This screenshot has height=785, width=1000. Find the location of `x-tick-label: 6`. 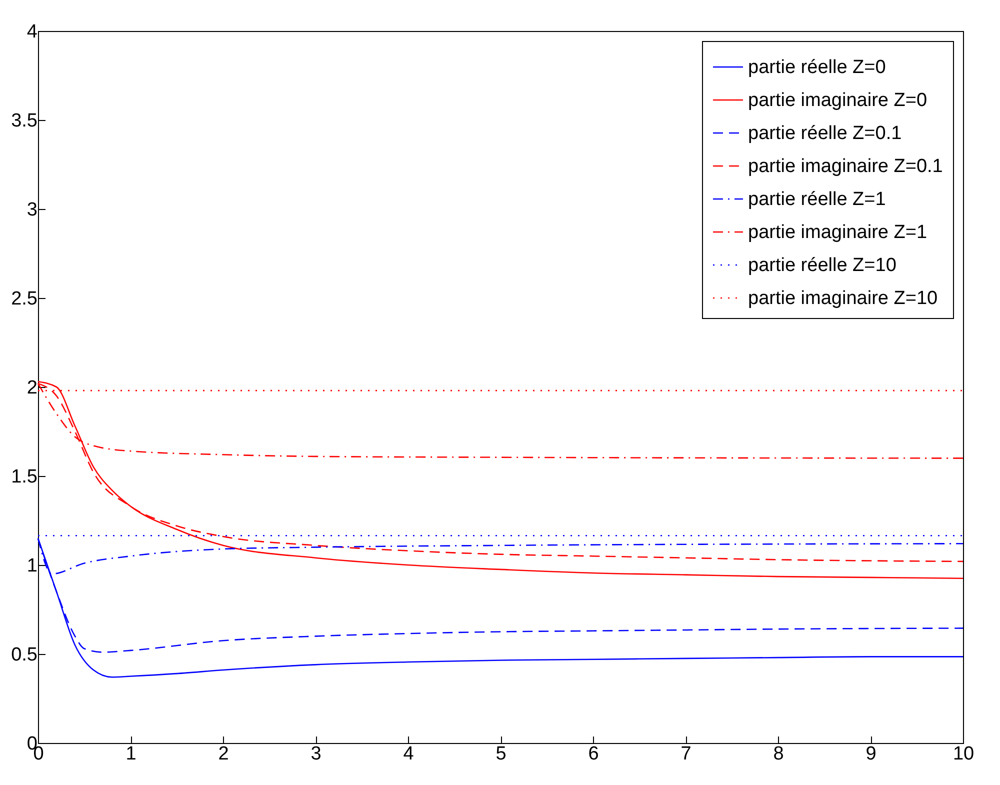

x-tick-label: 6 is located at coordinates (593, 754).